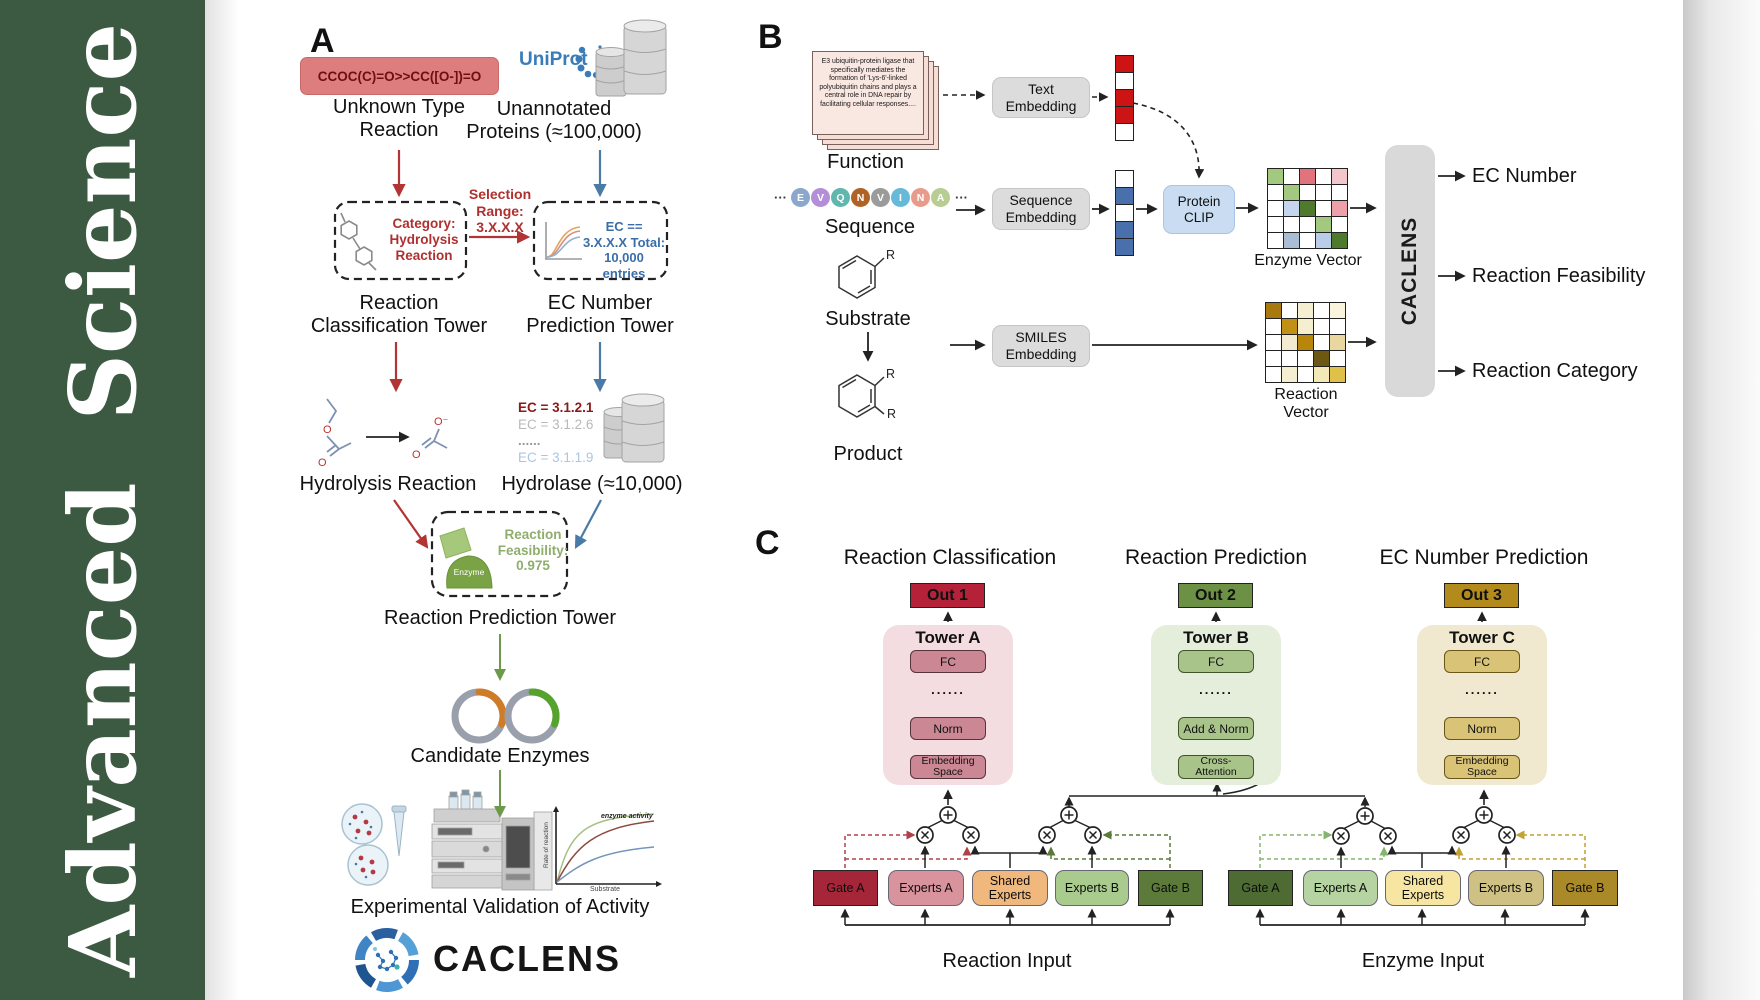  I want to click on tower-b-add-norm: Add & Norm, so click(1216, 728).